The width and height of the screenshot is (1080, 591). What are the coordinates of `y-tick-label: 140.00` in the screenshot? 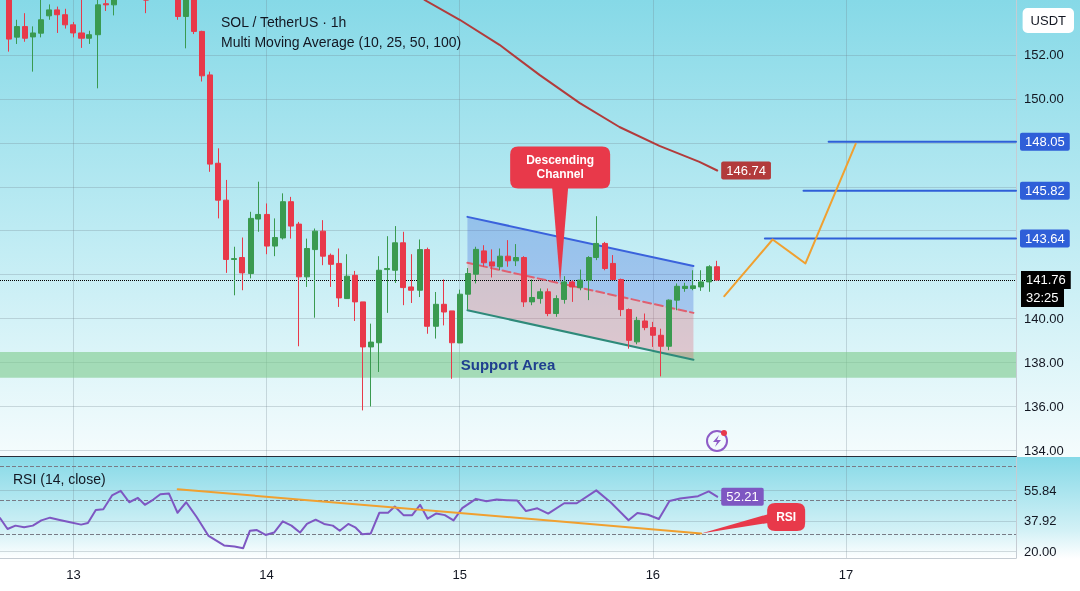 It's located at (1044, 319).